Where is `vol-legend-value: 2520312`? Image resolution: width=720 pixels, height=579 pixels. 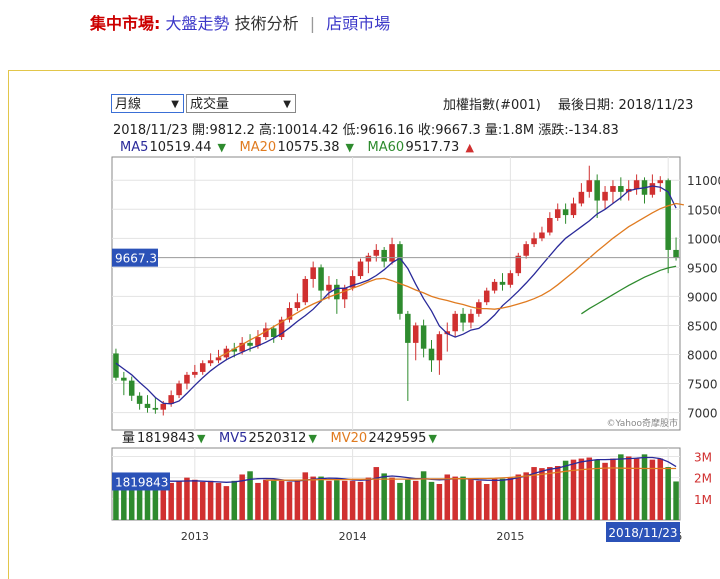 vol-legend-value: 2520312 is located at coordinates (278, 438).